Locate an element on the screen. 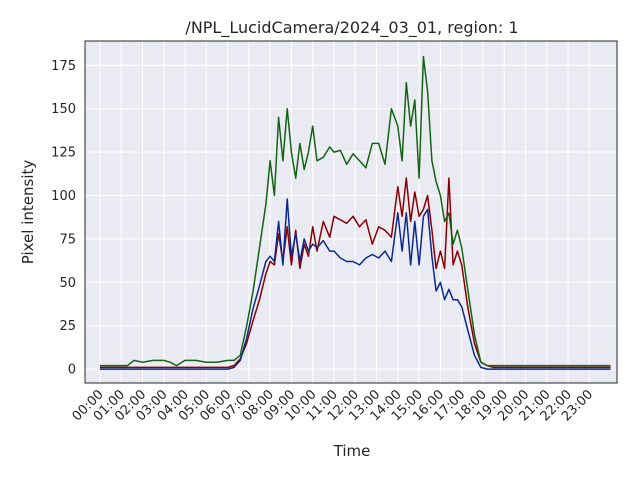 This screenshot has width=640, height=480. y-tick-label: 0 is located at coordinates (72, 370).